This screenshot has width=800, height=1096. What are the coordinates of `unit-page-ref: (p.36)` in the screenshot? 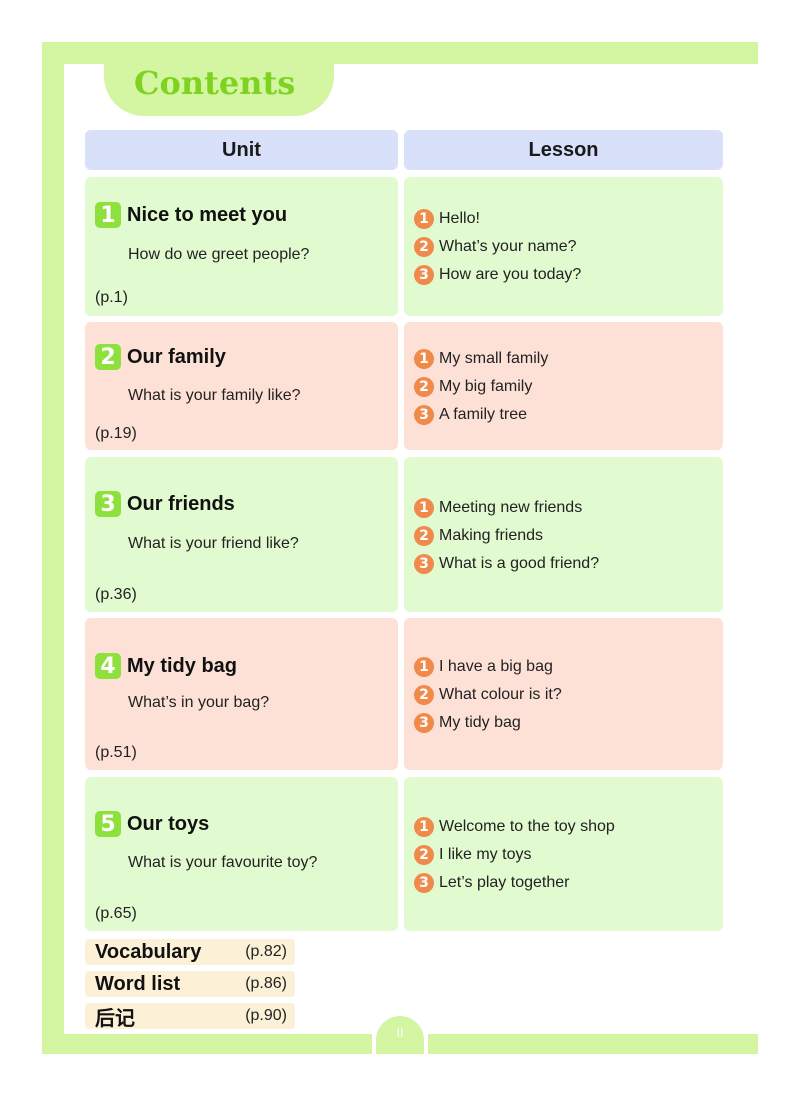 It's located at (116, 594).